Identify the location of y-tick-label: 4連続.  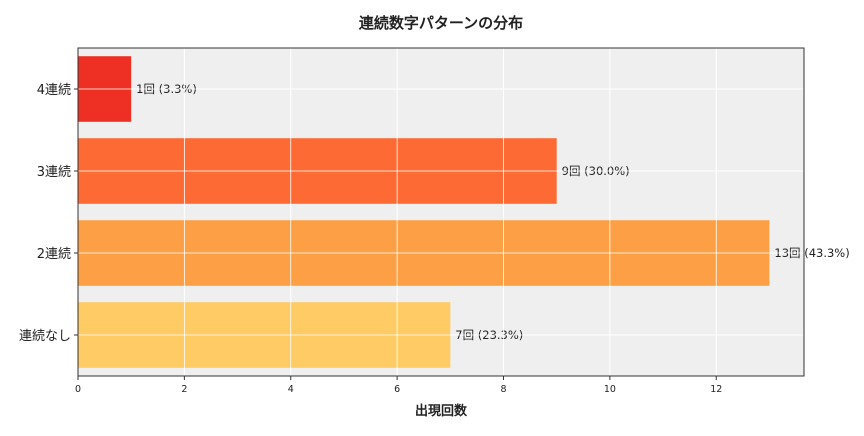
(54, 90).